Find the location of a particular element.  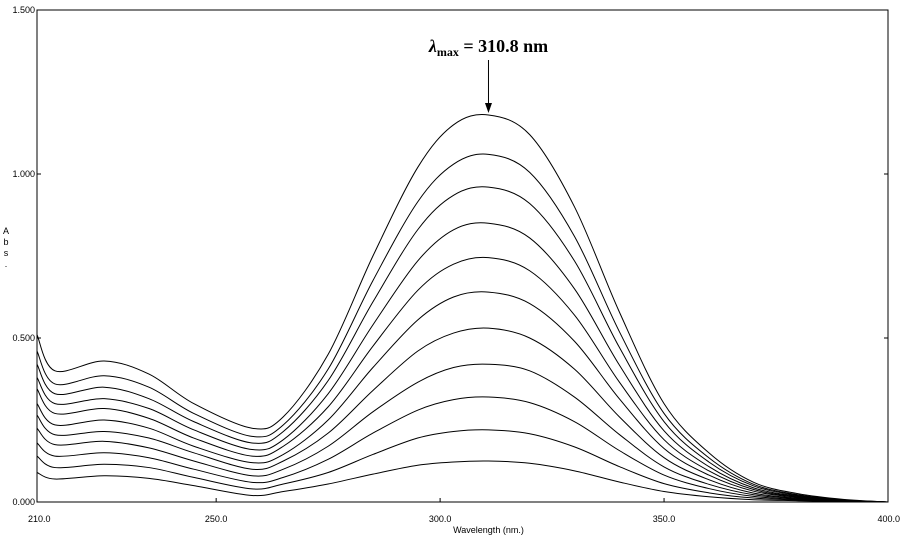

lambda-max-annotation: λmax = 310.8 nm is located at coordinates (488, 47).